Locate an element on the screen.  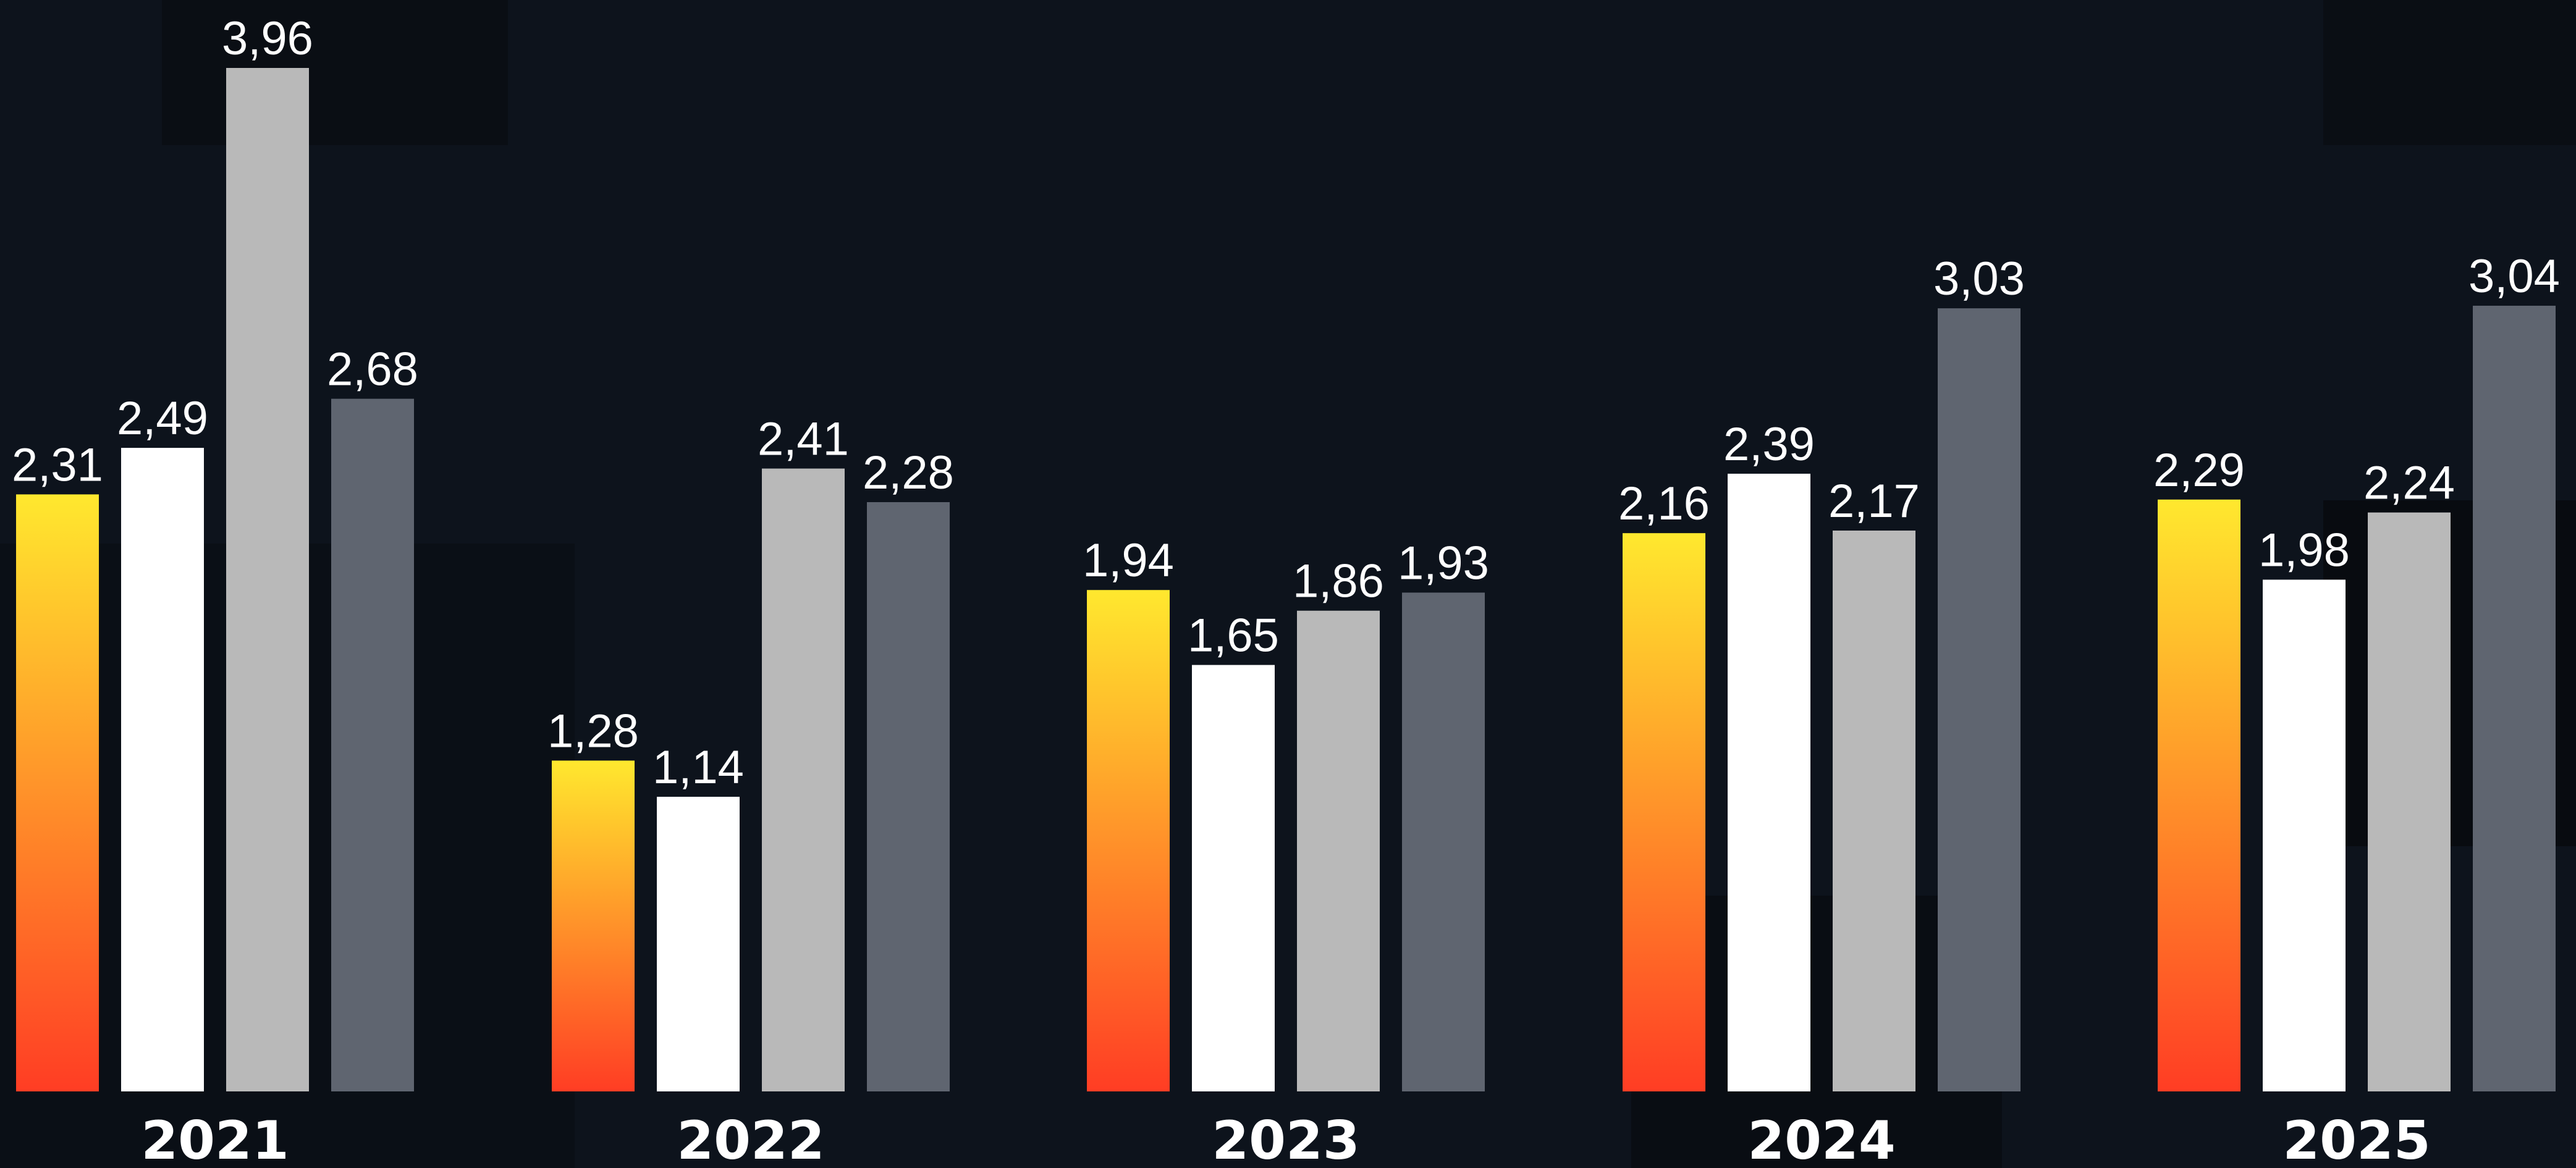
x-axis-tick-label-2022: 2022 is located at coordinates (750, 1139).